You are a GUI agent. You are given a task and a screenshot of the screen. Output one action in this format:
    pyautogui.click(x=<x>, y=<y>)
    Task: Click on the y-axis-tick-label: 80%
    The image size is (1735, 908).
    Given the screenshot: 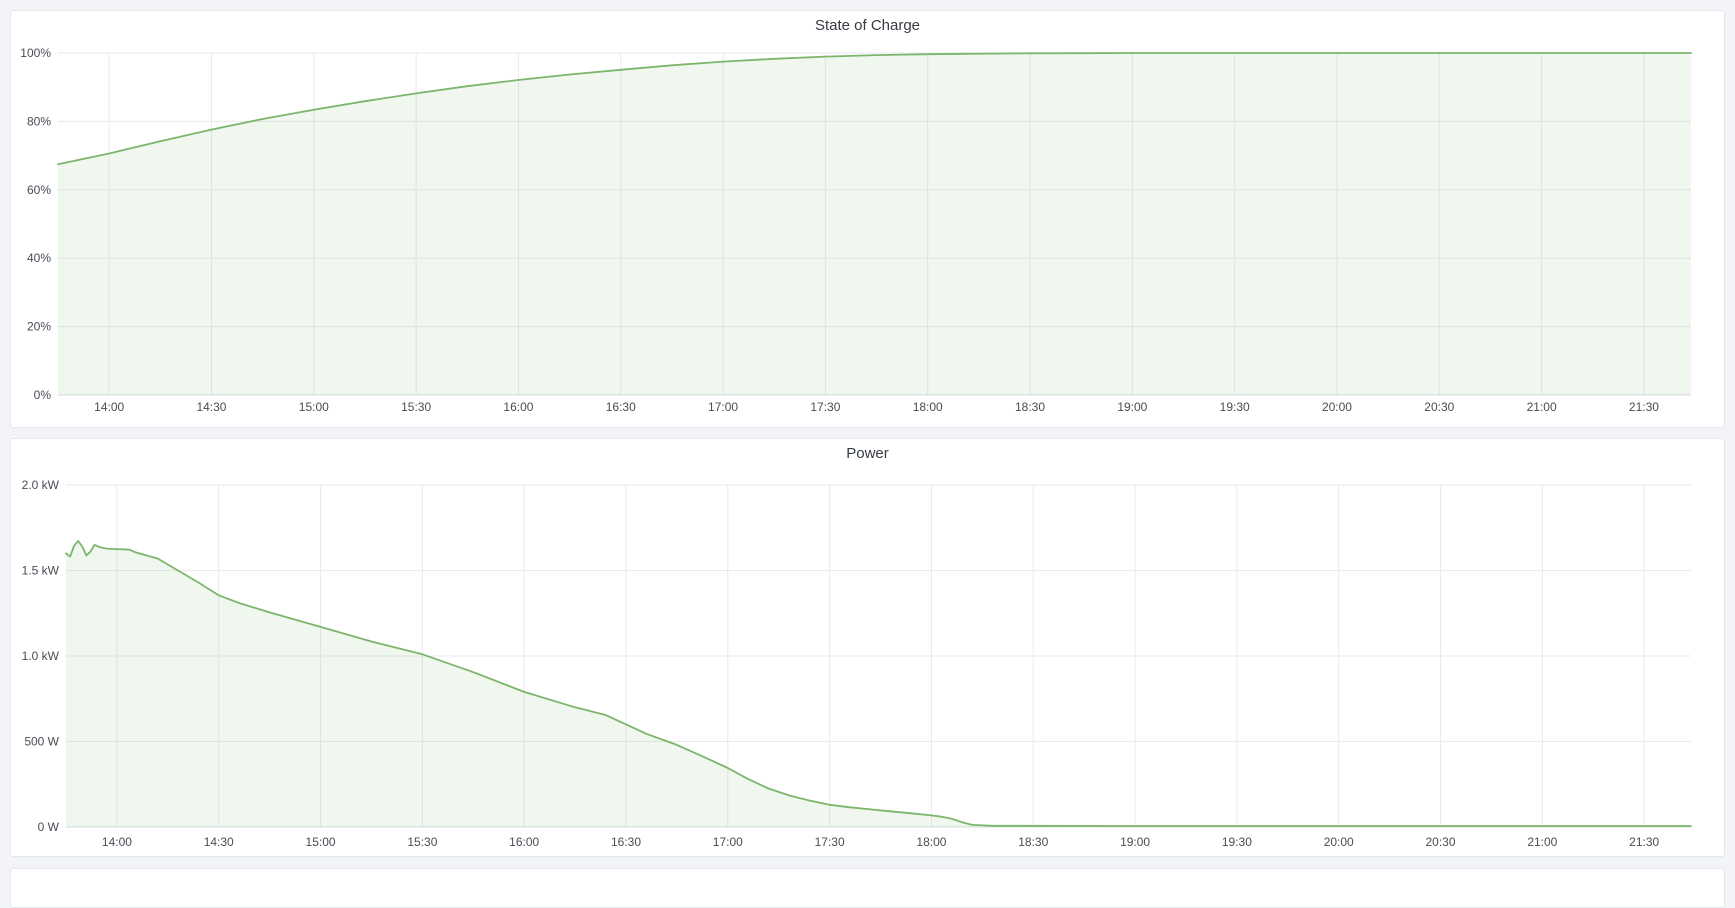 What is the action you would take?
    pyautogui.click(x=39, y=121)
    